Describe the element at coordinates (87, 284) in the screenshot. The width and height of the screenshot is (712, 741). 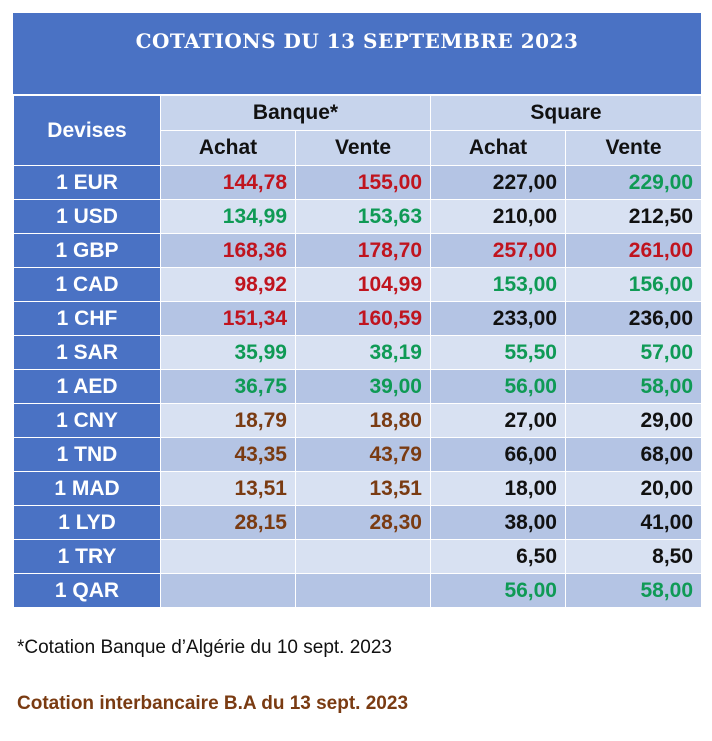
I see `devise-cell: 1 CAD` at that location.